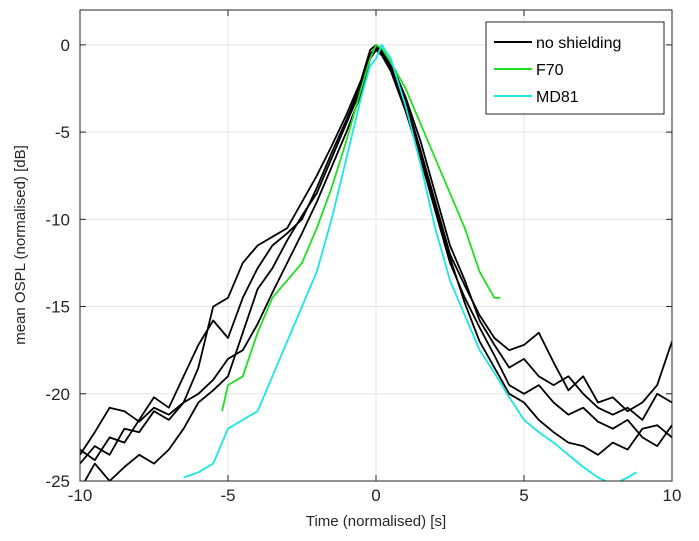 The height and width of the screenshot is (541, 699). Describe the element at coordinates (578, 43) in the screenshot. I see `legend-label: no shielding` at that location.